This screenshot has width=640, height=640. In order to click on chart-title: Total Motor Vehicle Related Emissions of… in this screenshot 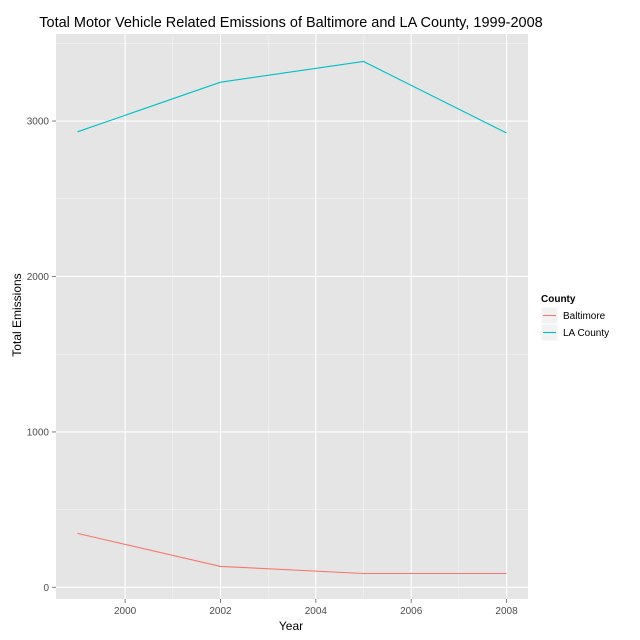, I will do `click(291, 23)`.